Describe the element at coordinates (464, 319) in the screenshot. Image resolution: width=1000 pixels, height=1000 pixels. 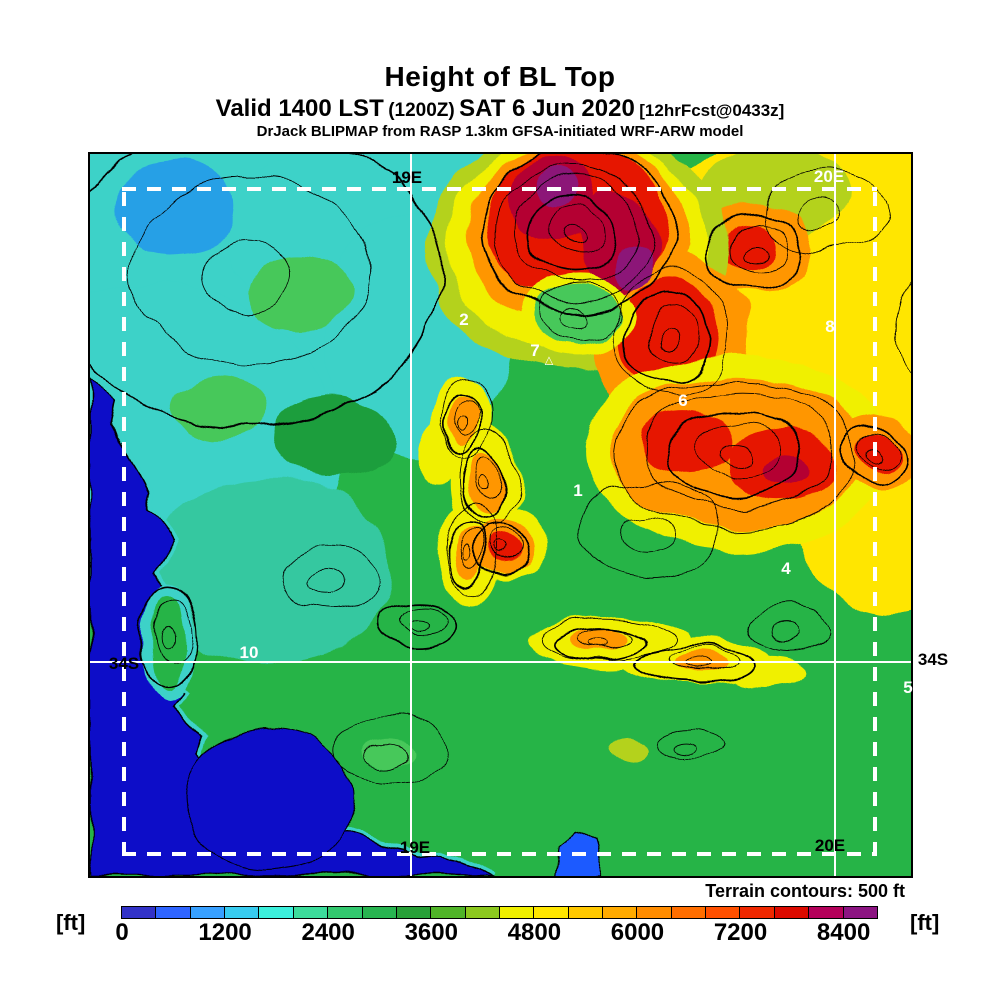
I see `site-number: 2` at that location.